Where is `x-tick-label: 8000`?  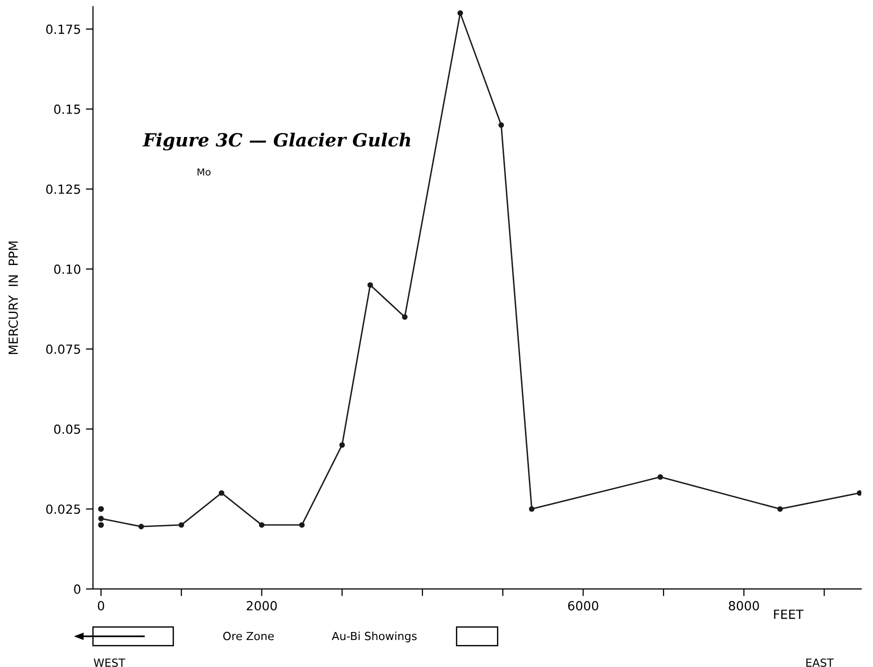
x-tick-label: 8000 is located at coordinates (743, 605).